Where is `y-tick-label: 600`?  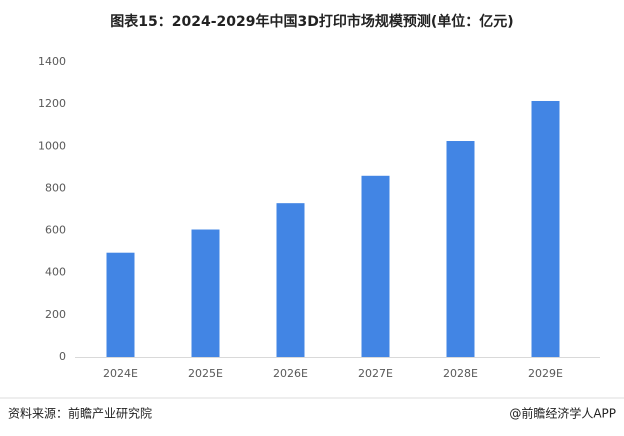
y-tick-label: 600 is located at coordinates (55, 230).